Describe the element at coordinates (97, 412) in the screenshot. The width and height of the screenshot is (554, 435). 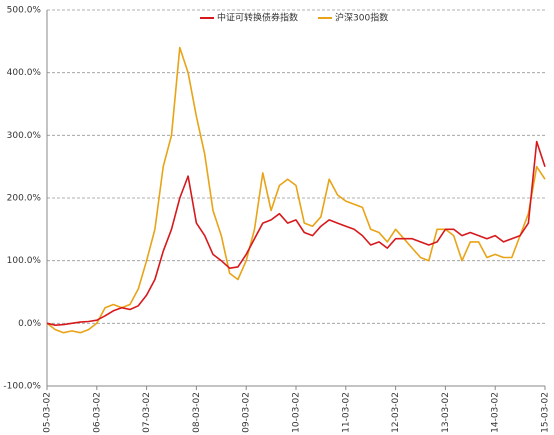
I see `x-tick-label: 06-03-02` at that location.